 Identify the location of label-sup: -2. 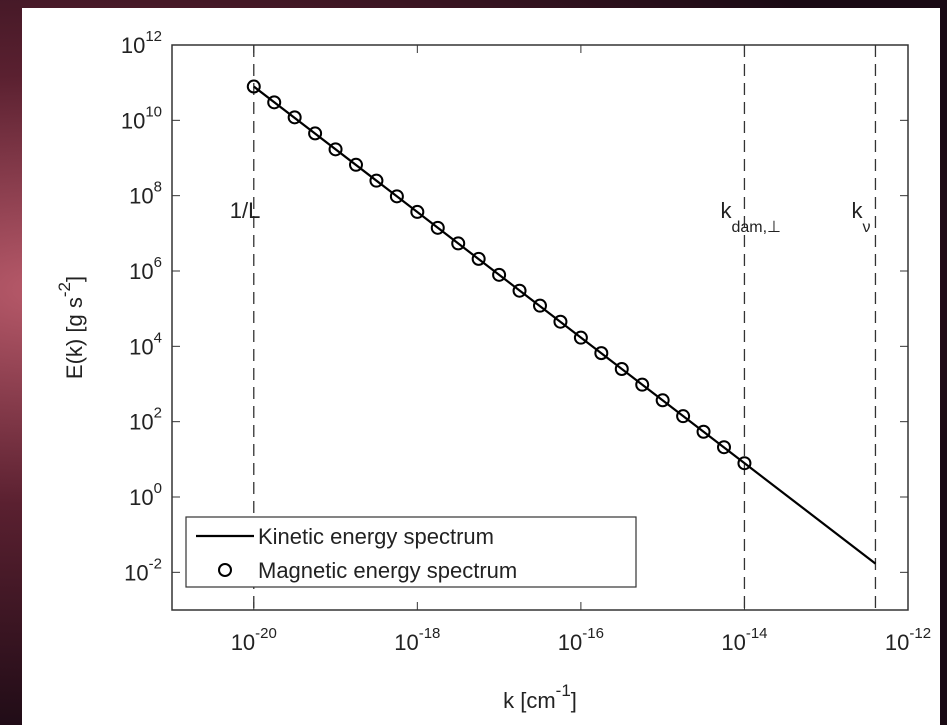
(64, 289).